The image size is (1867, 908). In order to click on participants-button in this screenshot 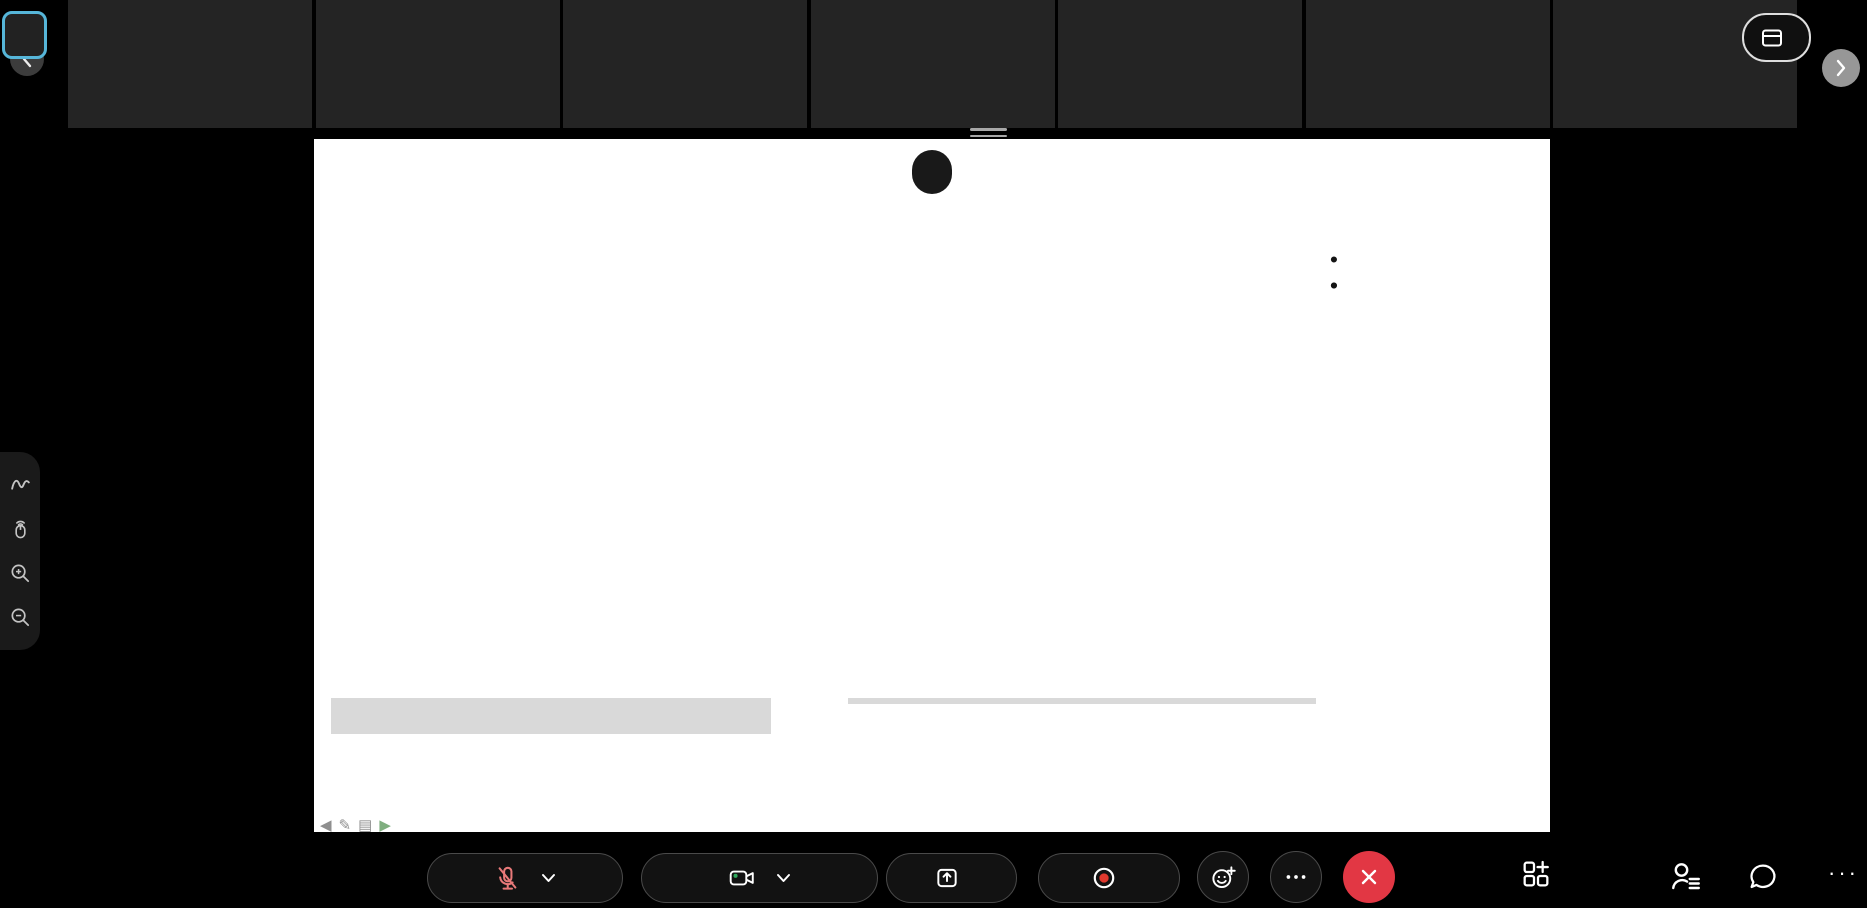, I will do `click(1686, 876)`.